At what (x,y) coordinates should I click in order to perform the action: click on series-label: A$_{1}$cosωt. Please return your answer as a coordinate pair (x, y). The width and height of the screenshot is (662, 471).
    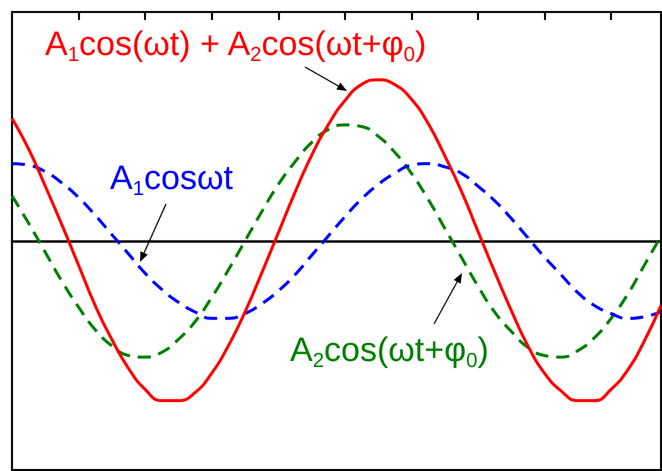
    Looking at the image, I should click on (171, 179).